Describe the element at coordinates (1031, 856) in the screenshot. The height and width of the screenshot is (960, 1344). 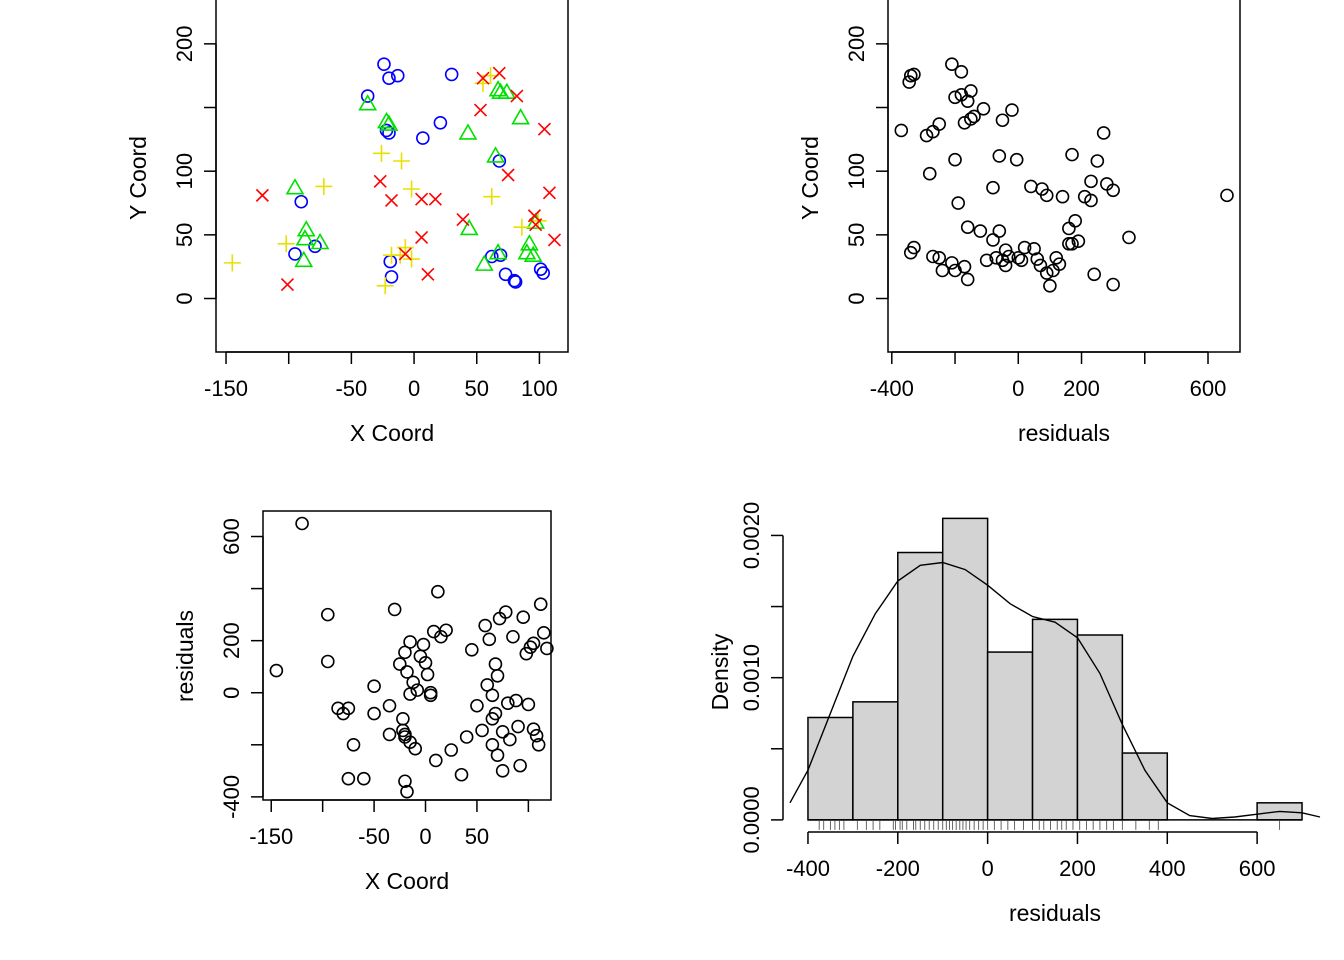
I see `x-axis: -400 -200 0 200 400 600` at that location.